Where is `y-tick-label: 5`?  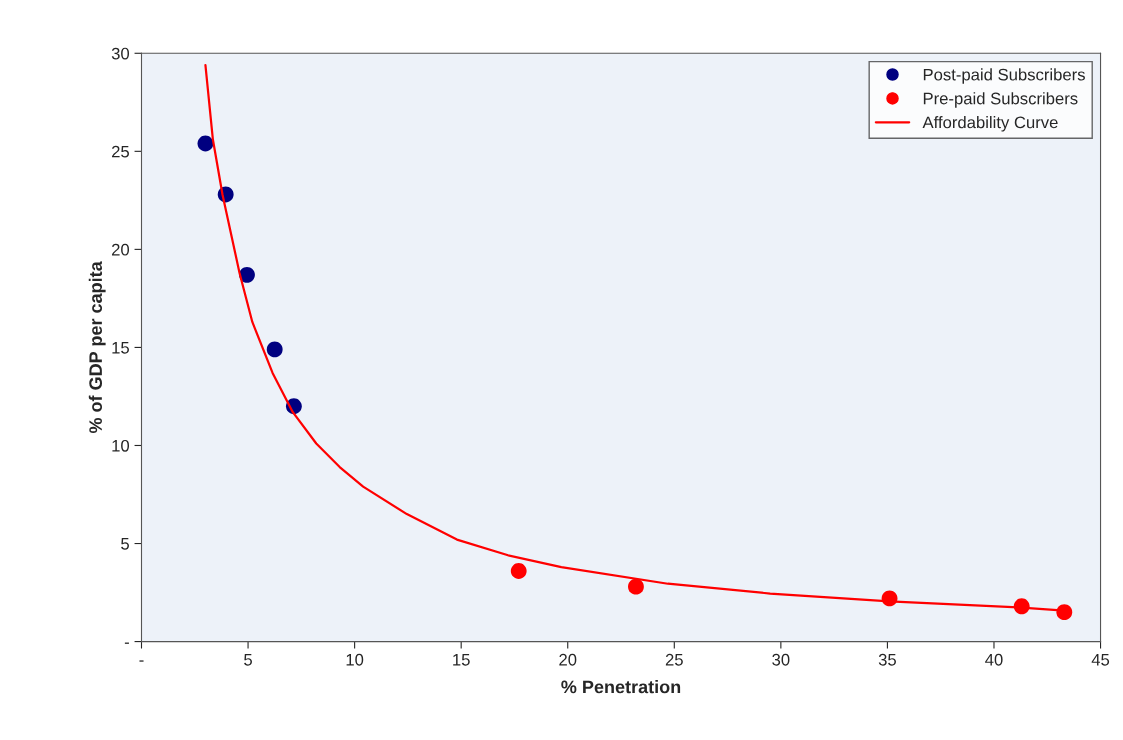 y-tick-label: 5 is located at coordinates (125, 544).